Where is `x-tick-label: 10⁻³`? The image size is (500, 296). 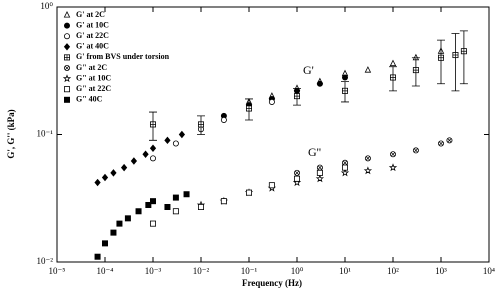 x-tick-label: 10⁻³ is located at coordinates (153, 271).